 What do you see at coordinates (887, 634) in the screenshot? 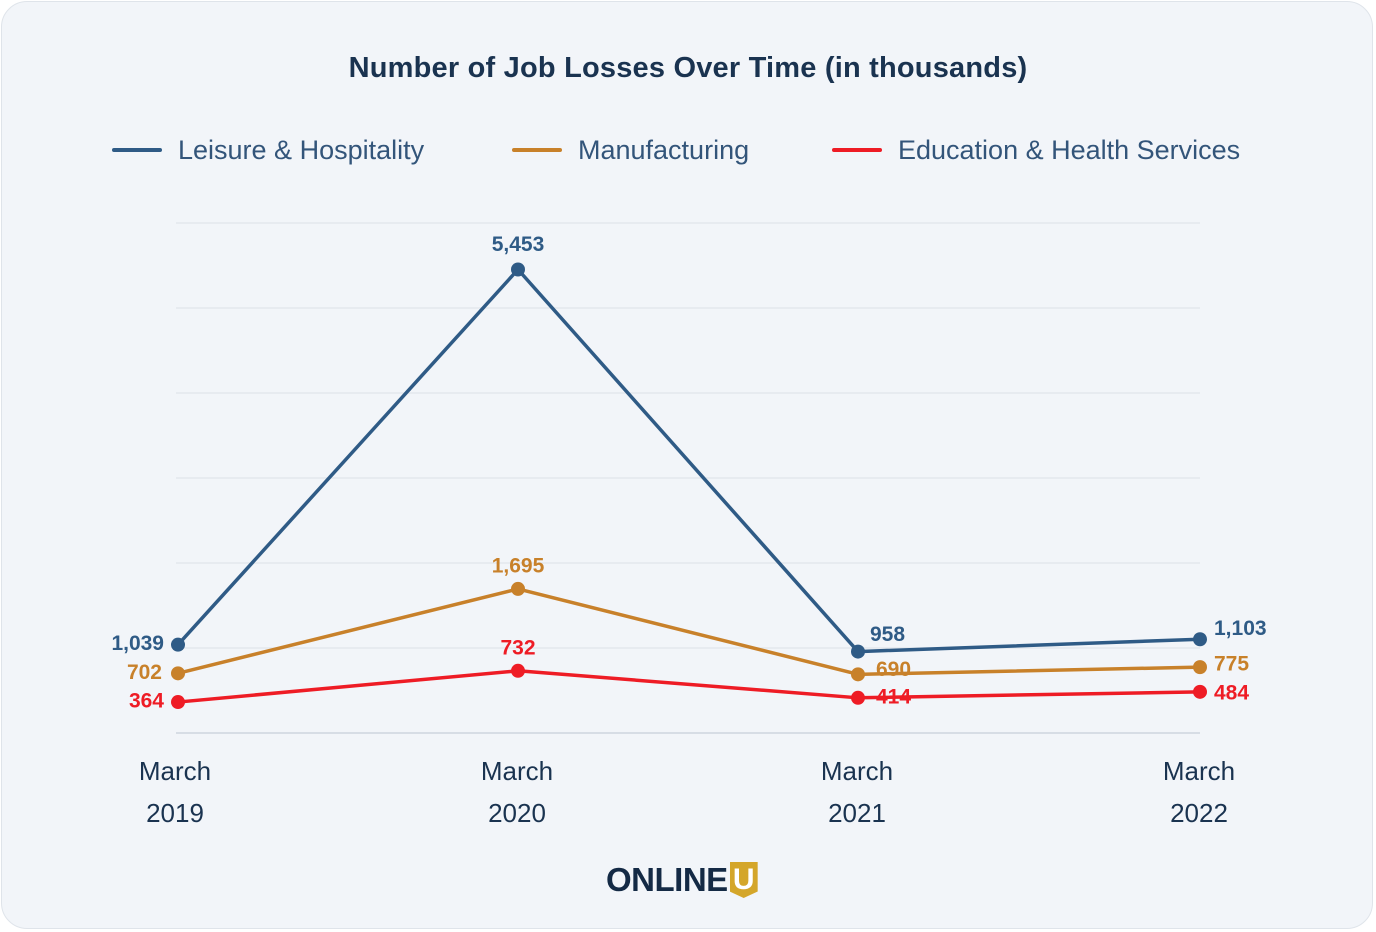
I see `data-label: 958` at bounding box center [887, 634].